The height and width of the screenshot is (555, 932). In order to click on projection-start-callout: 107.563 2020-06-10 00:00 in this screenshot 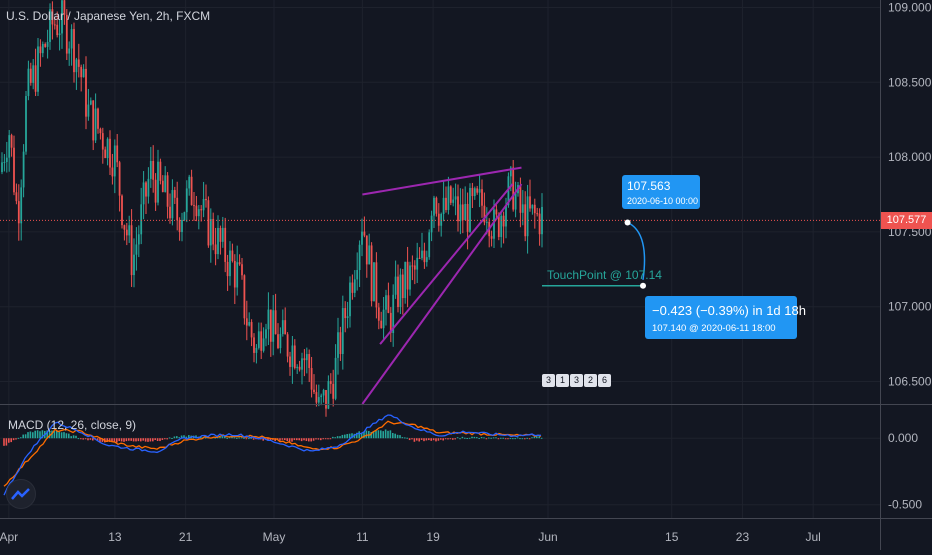, I will do `click(661, 192)`.